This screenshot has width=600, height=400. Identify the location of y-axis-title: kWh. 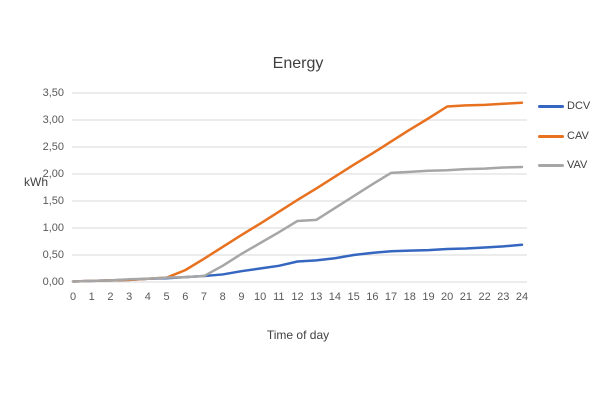
(36, 182).